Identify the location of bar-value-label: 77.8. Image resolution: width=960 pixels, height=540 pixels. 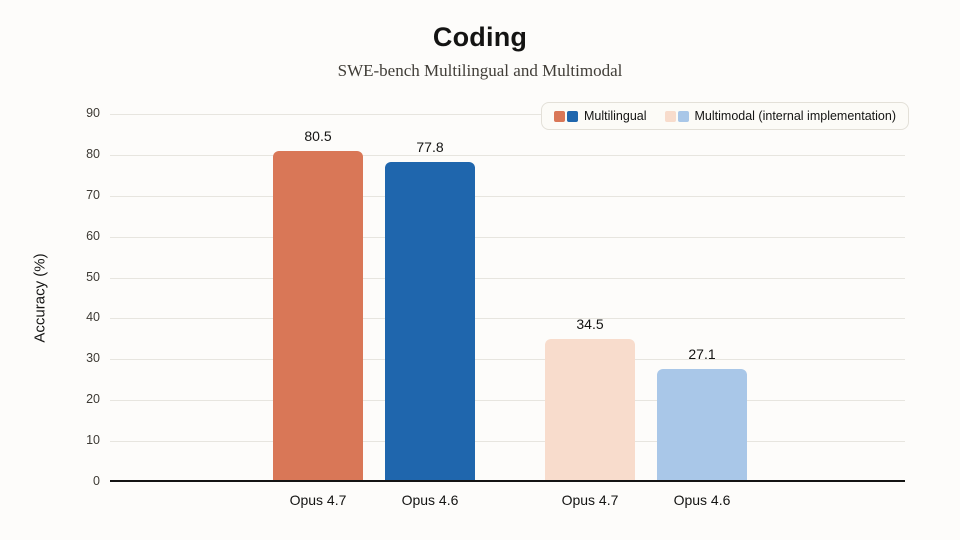
(430, 146).